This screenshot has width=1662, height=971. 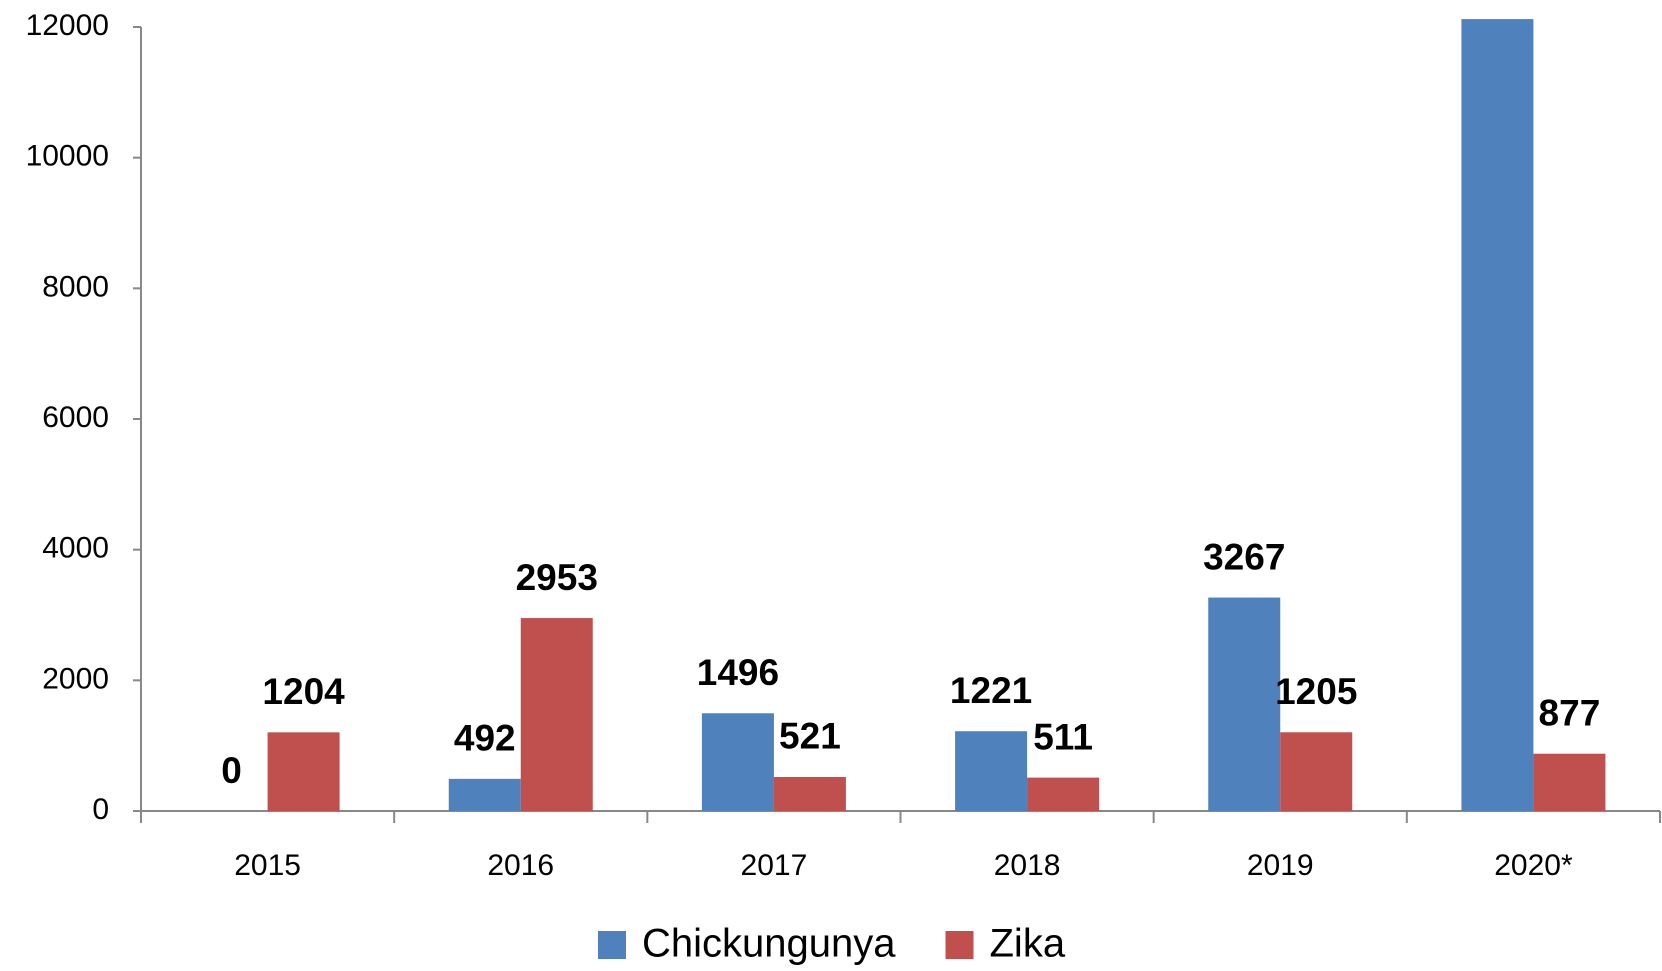 I want to click on x-tick-label: 2016, so click(x=520, y=865).